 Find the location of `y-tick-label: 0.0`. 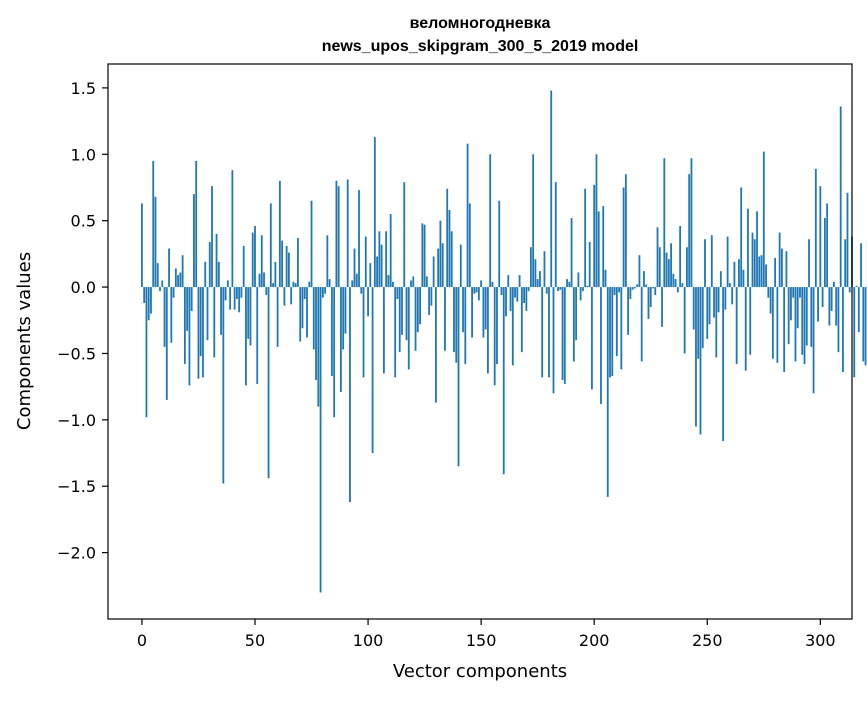

y-tick-label: 0.0 is located at coordinates (83, 287).